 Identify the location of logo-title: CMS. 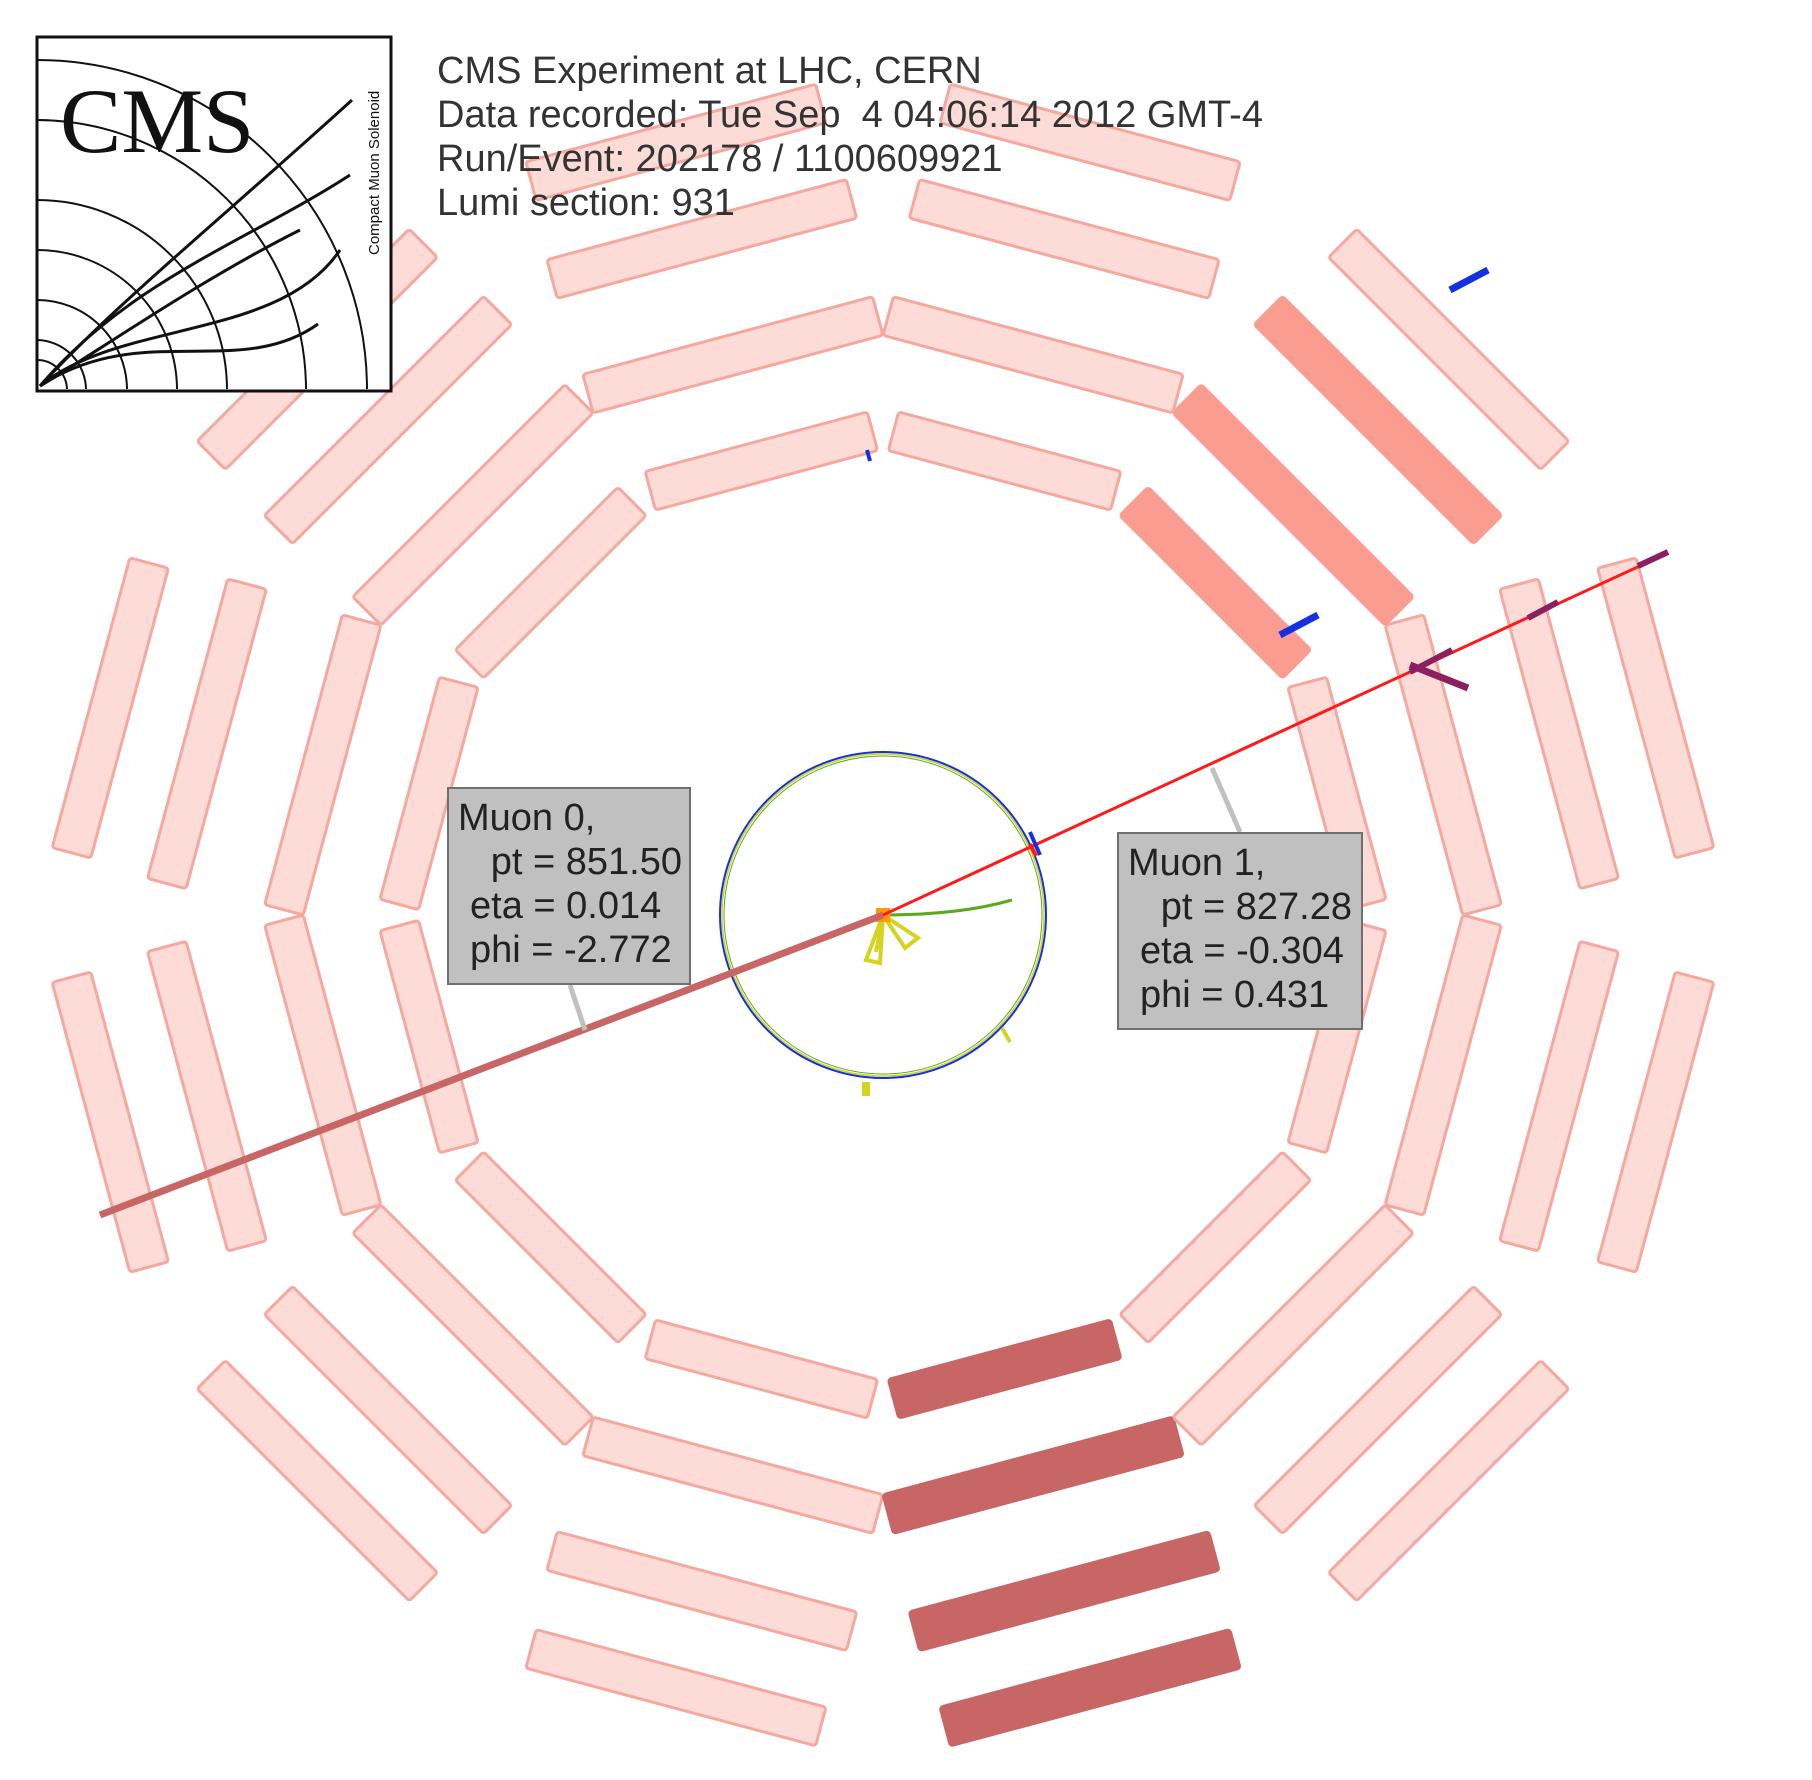
(157, 121).